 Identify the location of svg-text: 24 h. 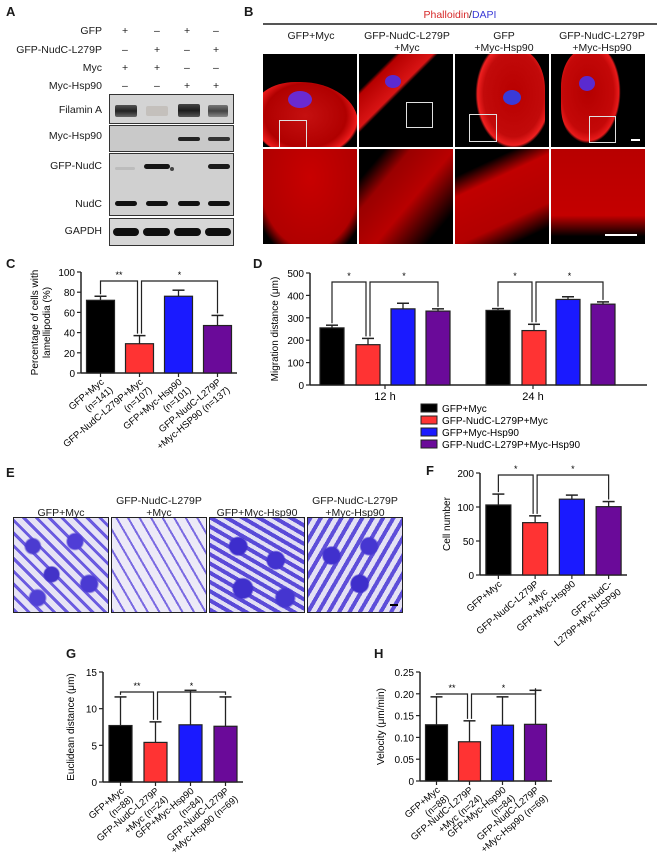
(532, 397).